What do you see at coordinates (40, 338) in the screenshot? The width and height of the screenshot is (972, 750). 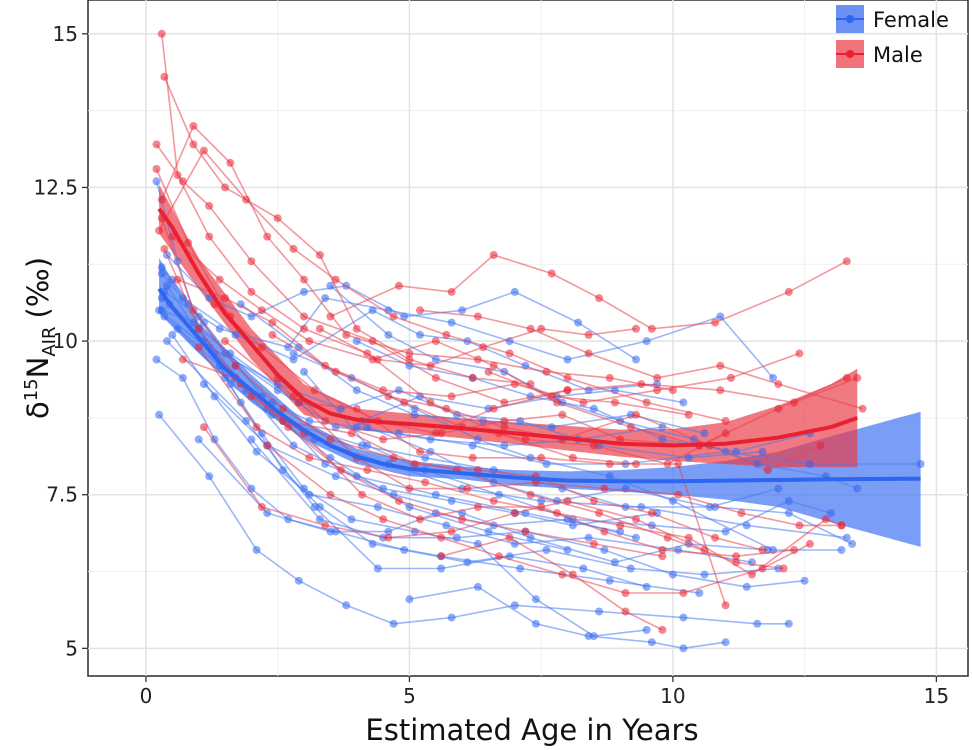 I see `svg-text:δ15NAIR(‰): δ15NAIR (‰)` at bounding box center [40, 338].